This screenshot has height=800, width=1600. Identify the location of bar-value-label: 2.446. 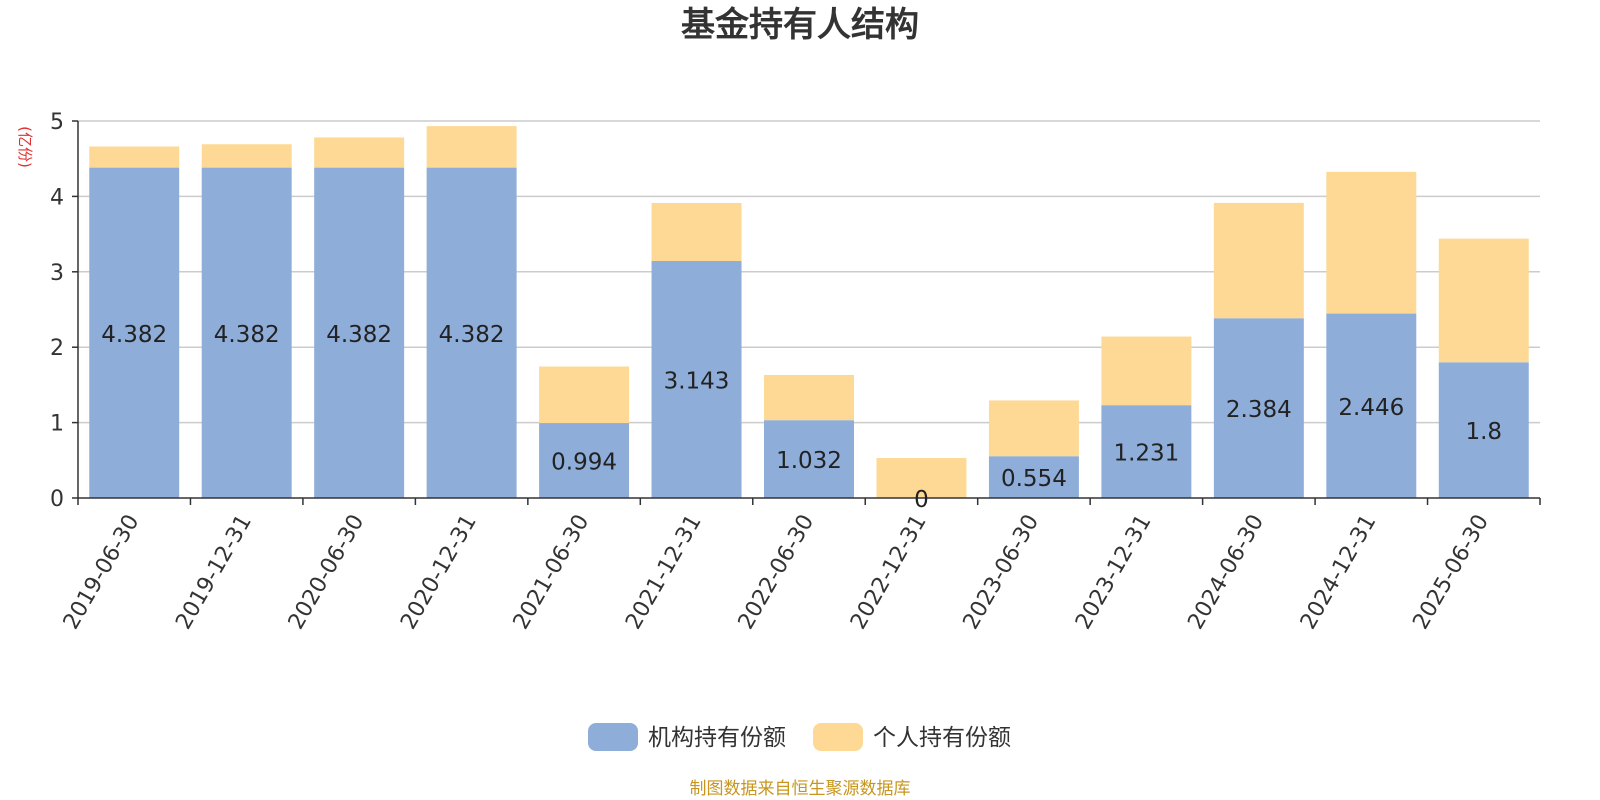
(1371, 408).